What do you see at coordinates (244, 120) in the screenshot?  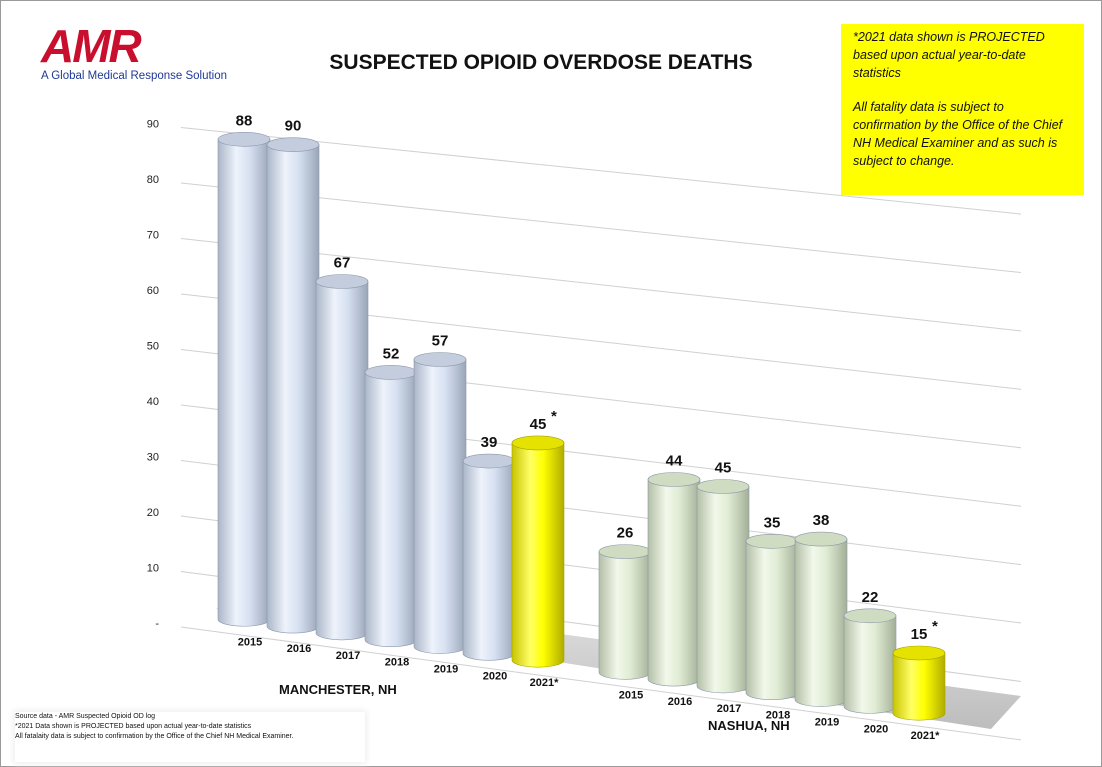 I see `bar-value-label: 88` at bounding box center [244, 120].